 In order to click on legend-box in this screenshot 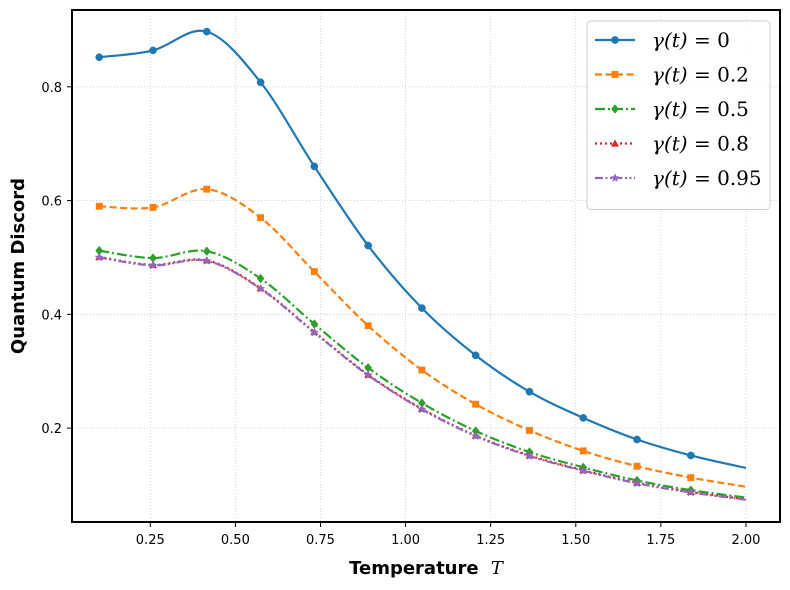, I will do `click(678, 115)`.